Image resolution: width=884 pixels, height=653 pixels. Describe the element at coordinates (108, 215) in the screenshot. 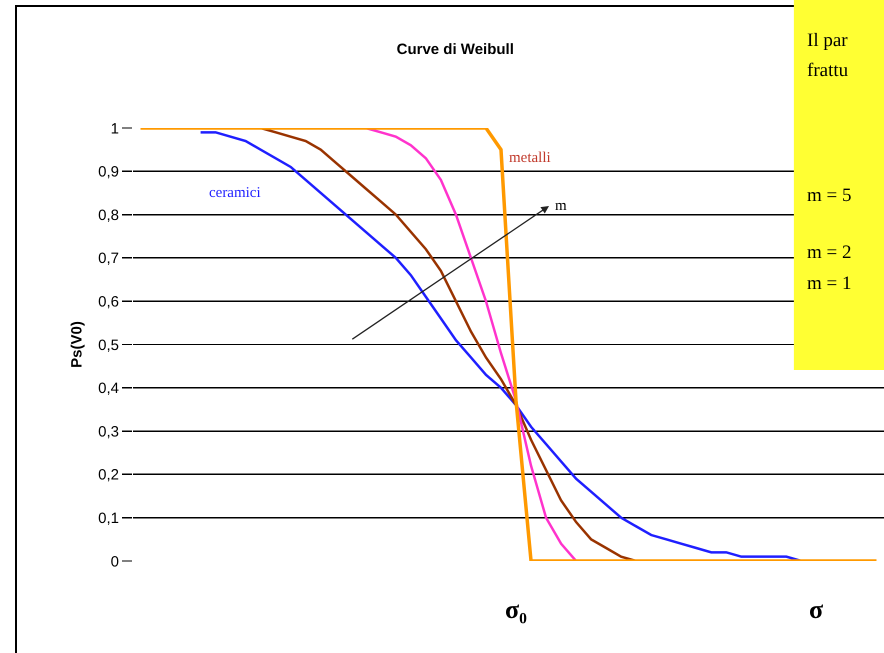

I see `y-tick-label: 0,8` at that location.